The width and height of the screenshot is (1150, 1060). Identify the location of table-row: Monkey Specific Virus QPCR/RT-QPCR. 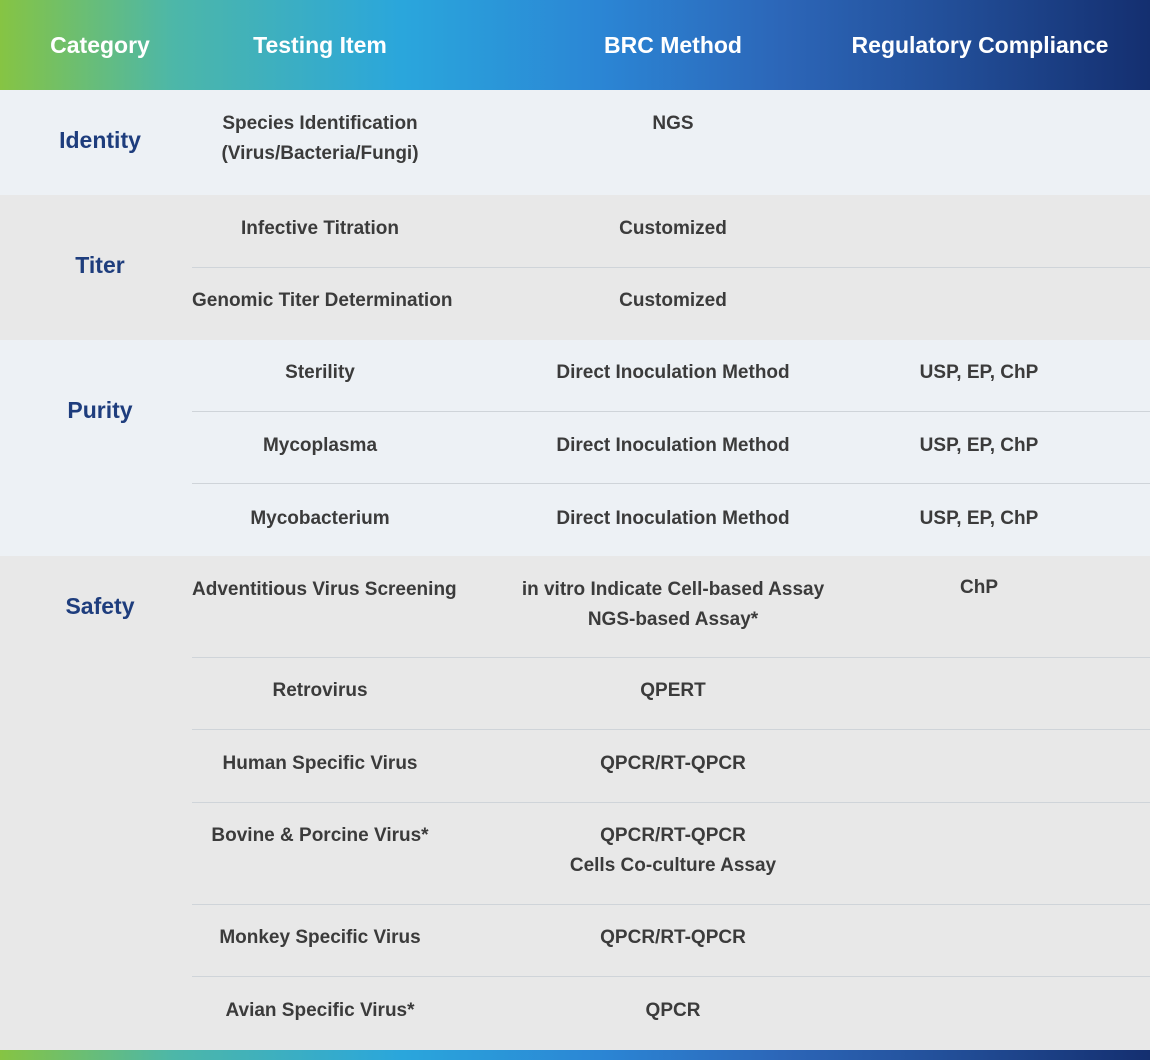
(575, 940).